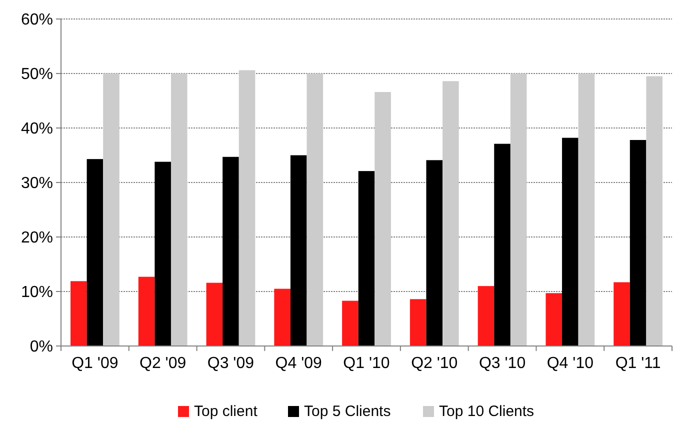 This screenshot has height=428, width=673. Describe the element at coordinates (638, 363) in the screenshot. I see `x-tick-label: Q1 '11` at that location.